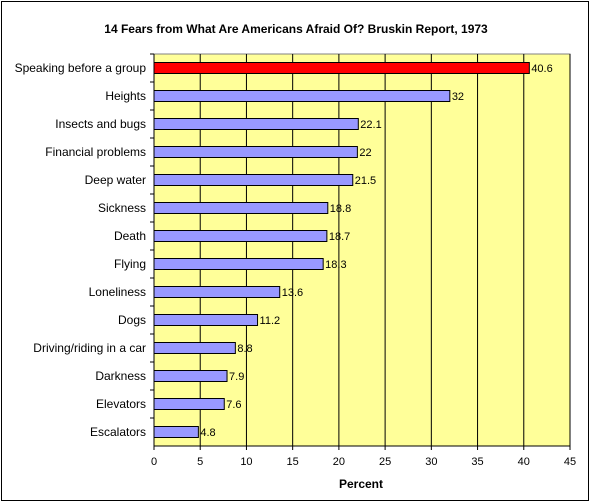 This screenshot has height=504, width=592. What do you see at coordinates (81, 68) in the screenshot?
I see `category-label: Speaking before a group` at bounding box center [81, 68].